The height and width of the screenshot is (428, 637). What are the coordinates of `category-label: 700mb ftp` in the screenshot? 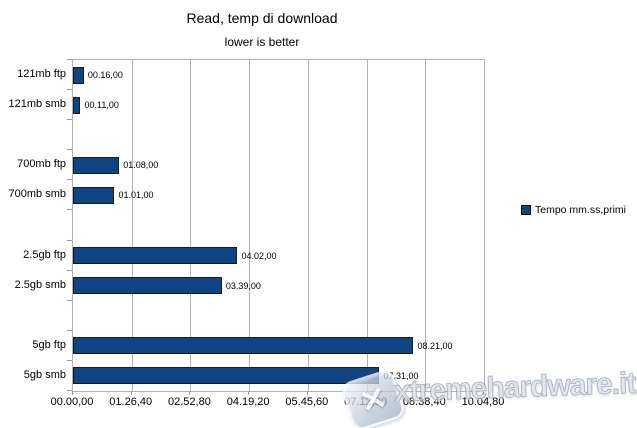 It's located at (41, 164).